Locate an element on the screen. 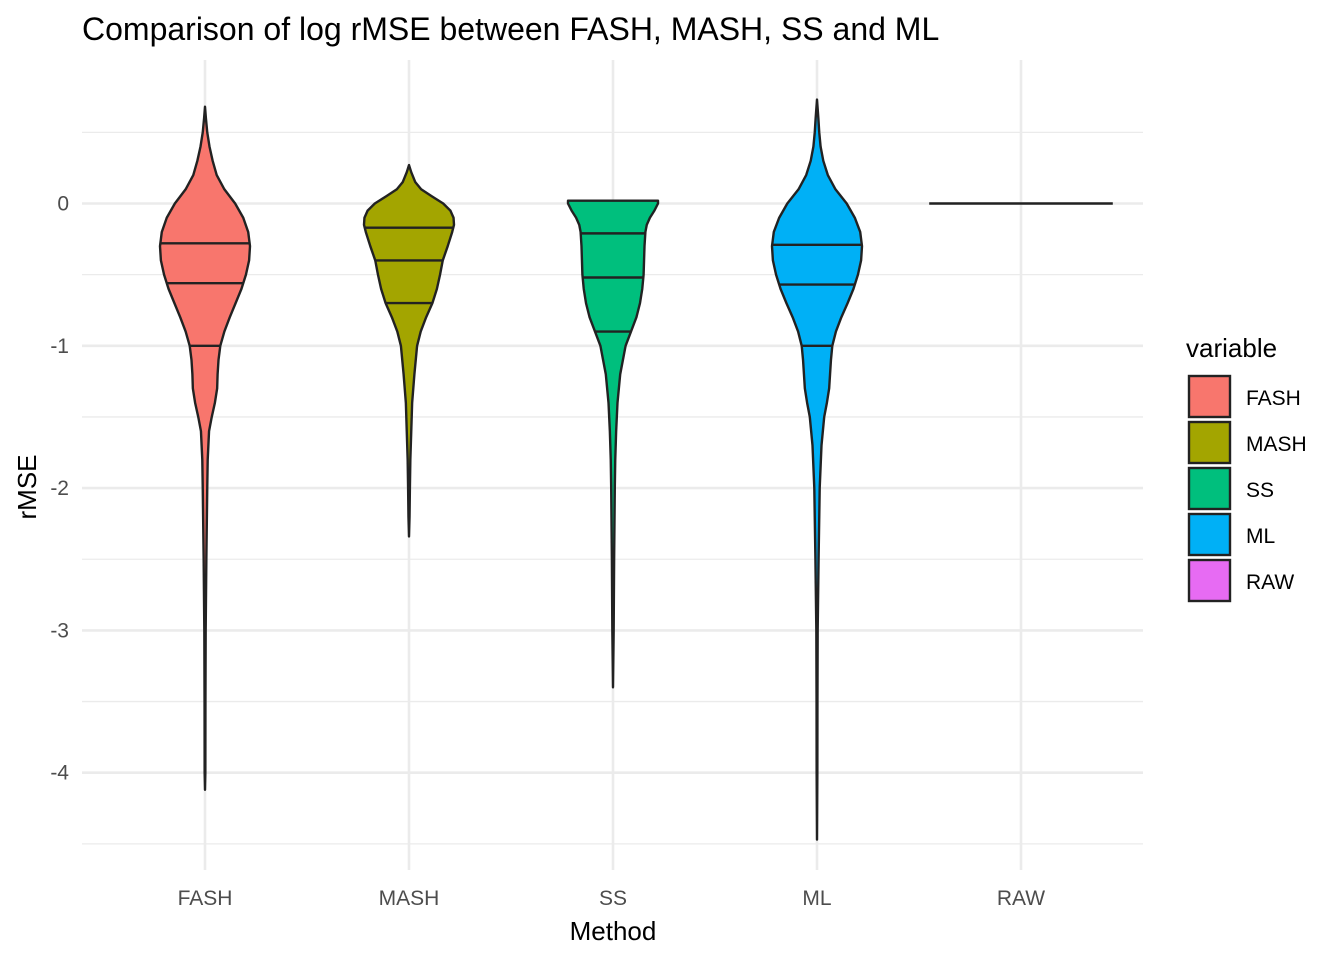  violin-mash-body is located at coordinates (409, 350).